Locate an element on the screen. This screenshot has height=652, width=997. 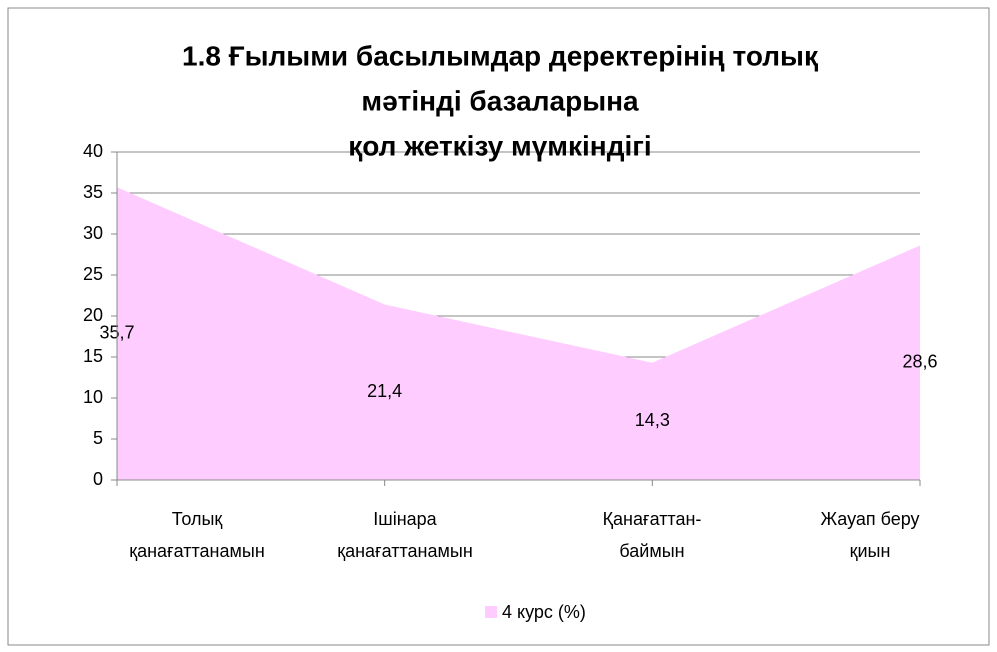
x-tick-label: Жауап беру қиын is located at coordinates (869, 535).